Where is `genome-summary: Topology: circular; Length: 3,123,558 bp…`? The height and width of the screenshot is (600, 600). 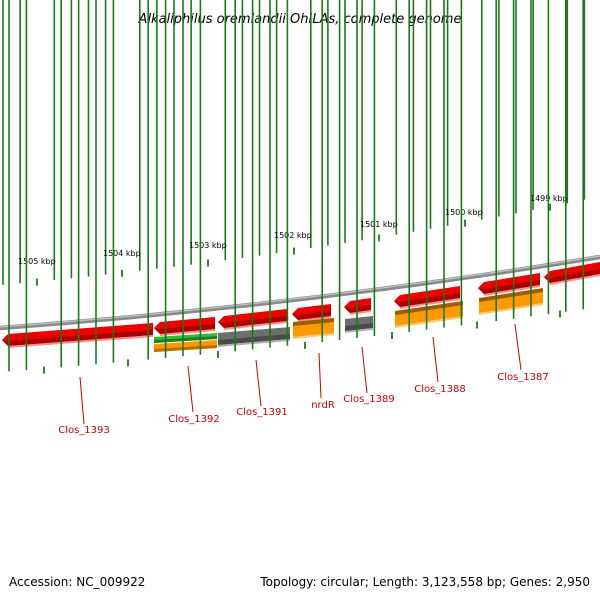
genome-summary: Topology: circular; Length: 3,123,558 bp… is located at coordinates (424, 582).